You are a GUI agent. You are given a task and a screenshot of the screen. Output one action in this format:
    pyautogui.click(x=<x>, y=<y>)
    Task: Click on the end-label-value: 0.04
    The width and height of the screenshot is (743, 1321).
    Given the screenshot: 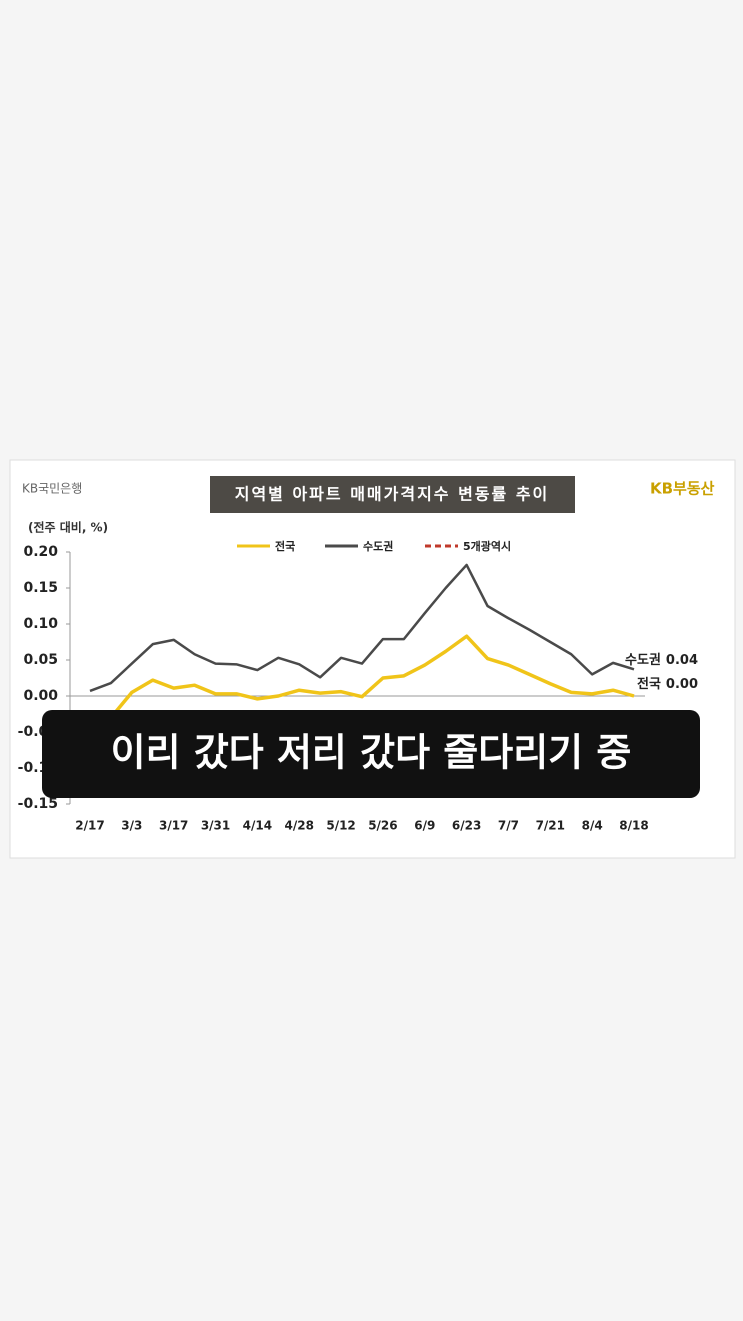 What is the action you would take?
    pyautogui.click(x=682, y=660)
    